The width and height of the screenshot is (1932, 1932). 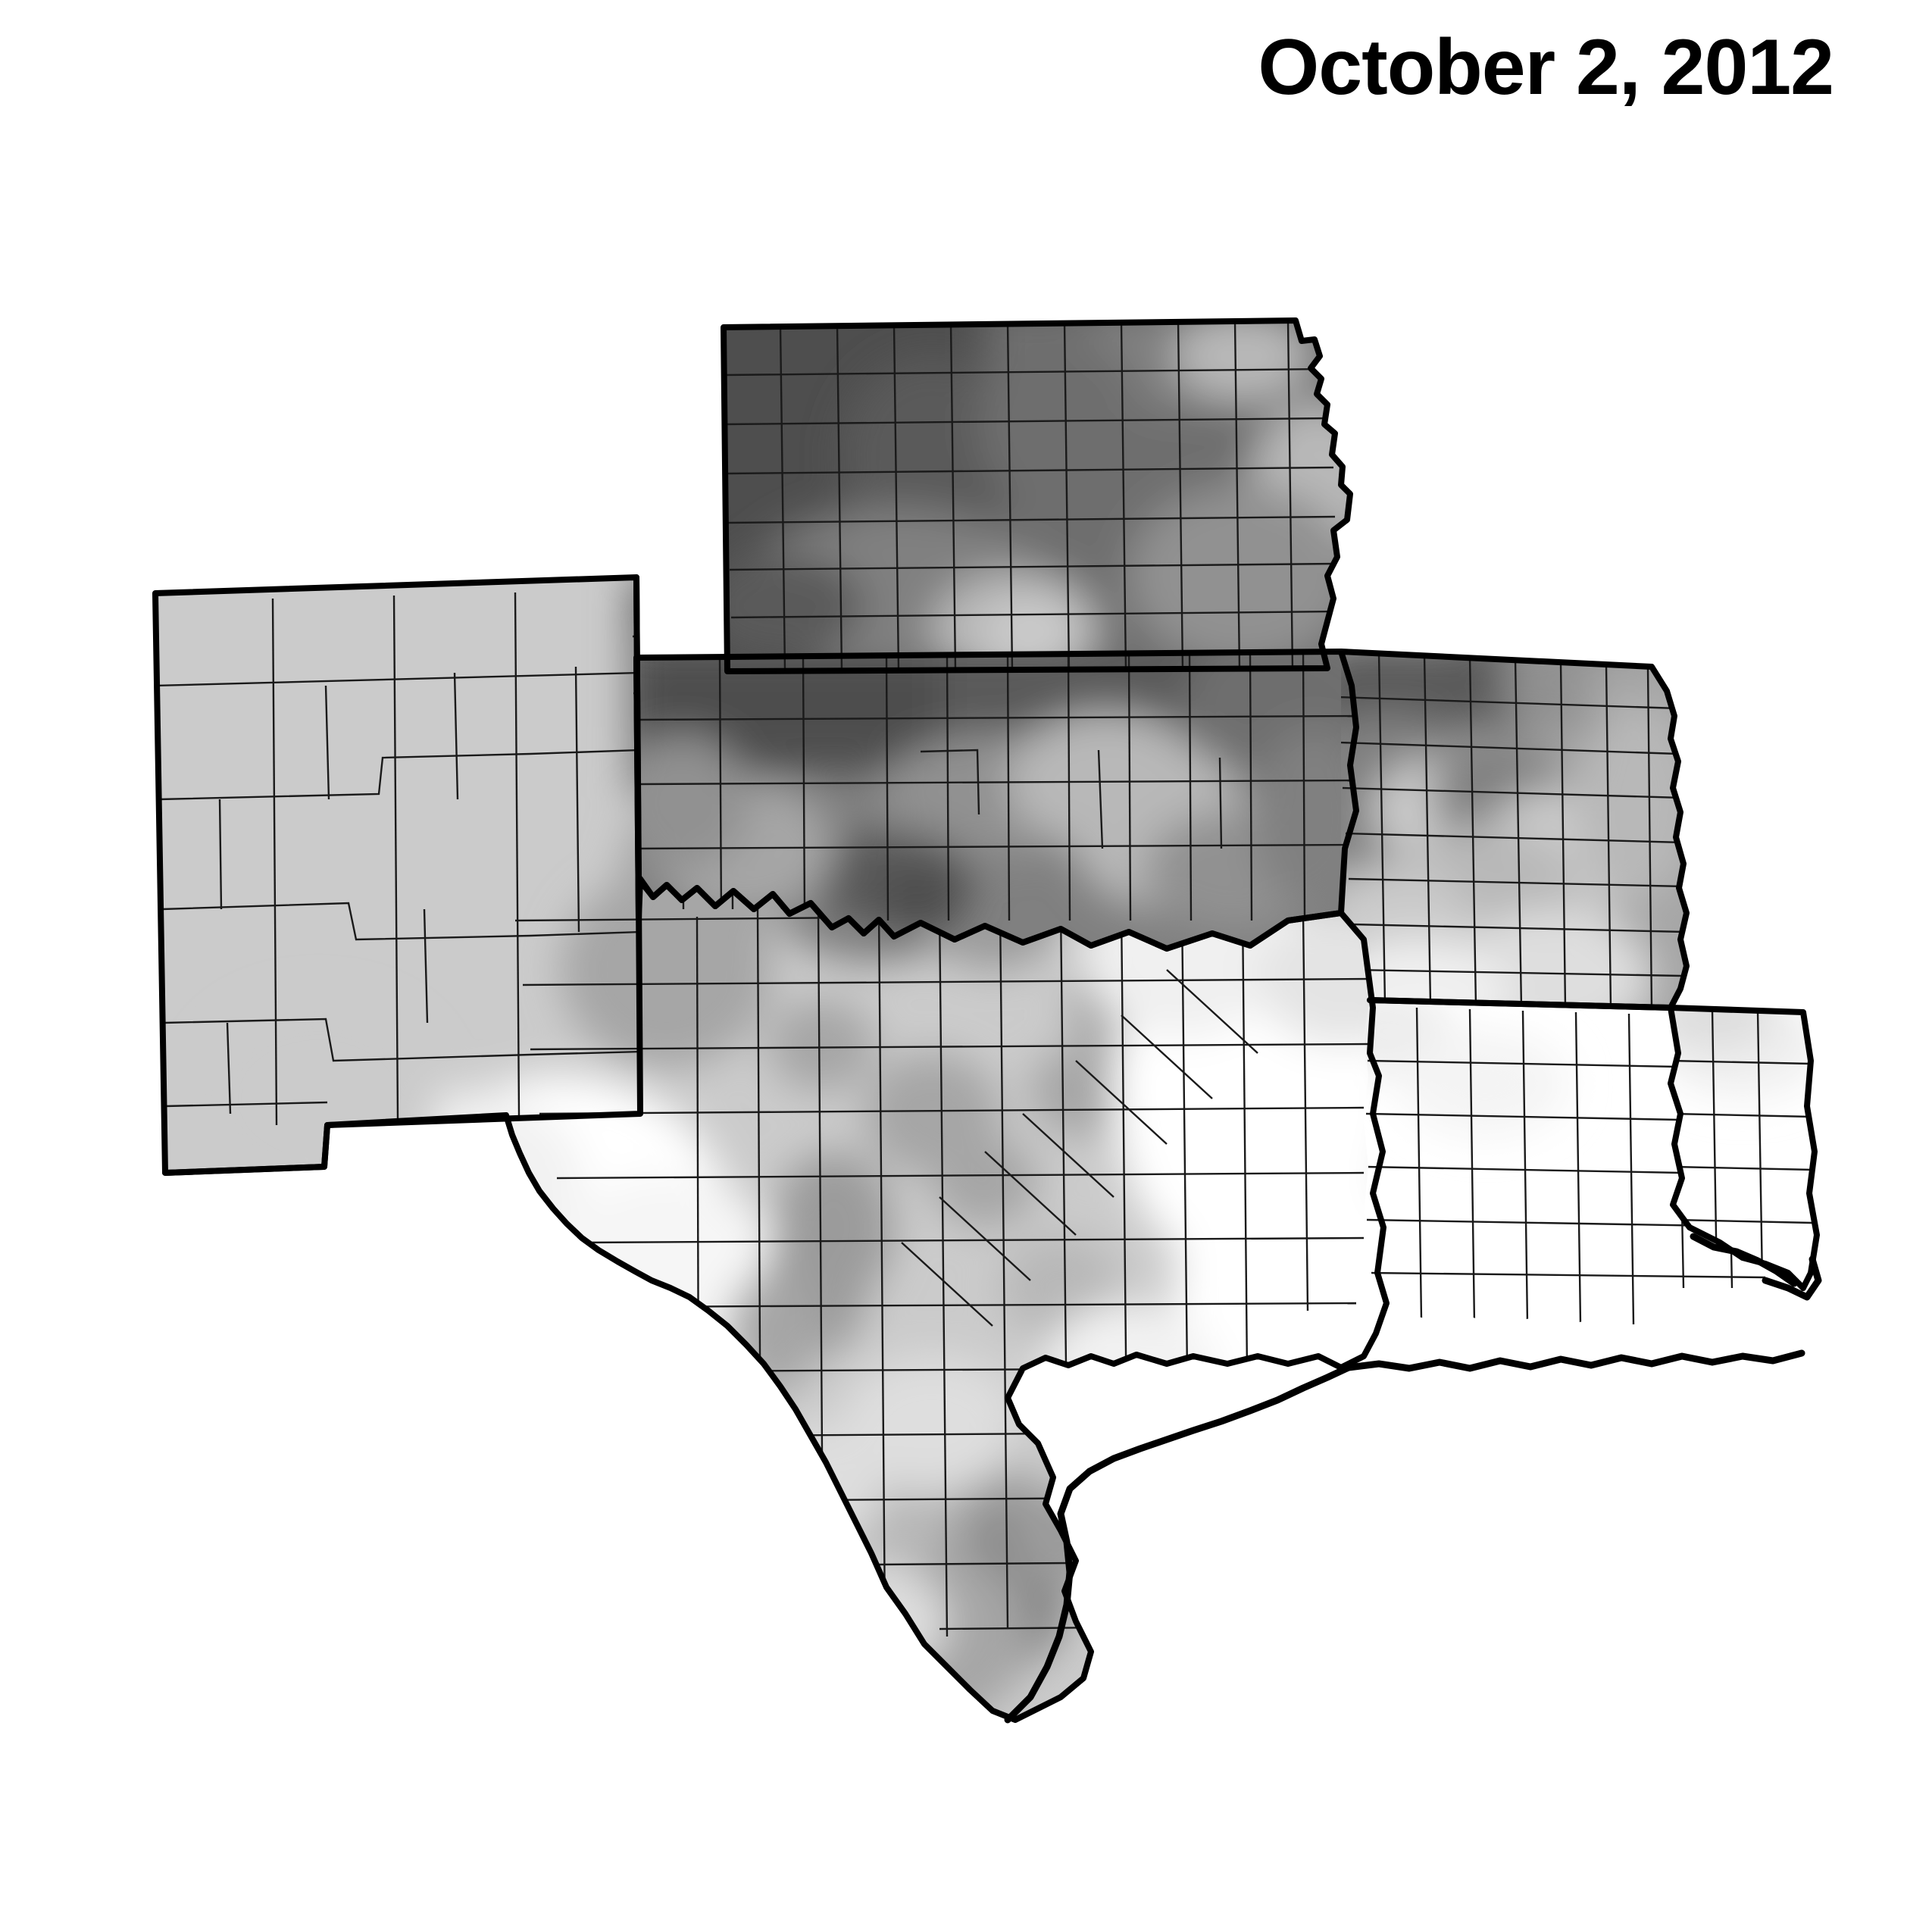 What do you see at coordinates (1404, 1536) in the screenshot?
I see `gulf-coastline` at bounding box center [1404, 1536].